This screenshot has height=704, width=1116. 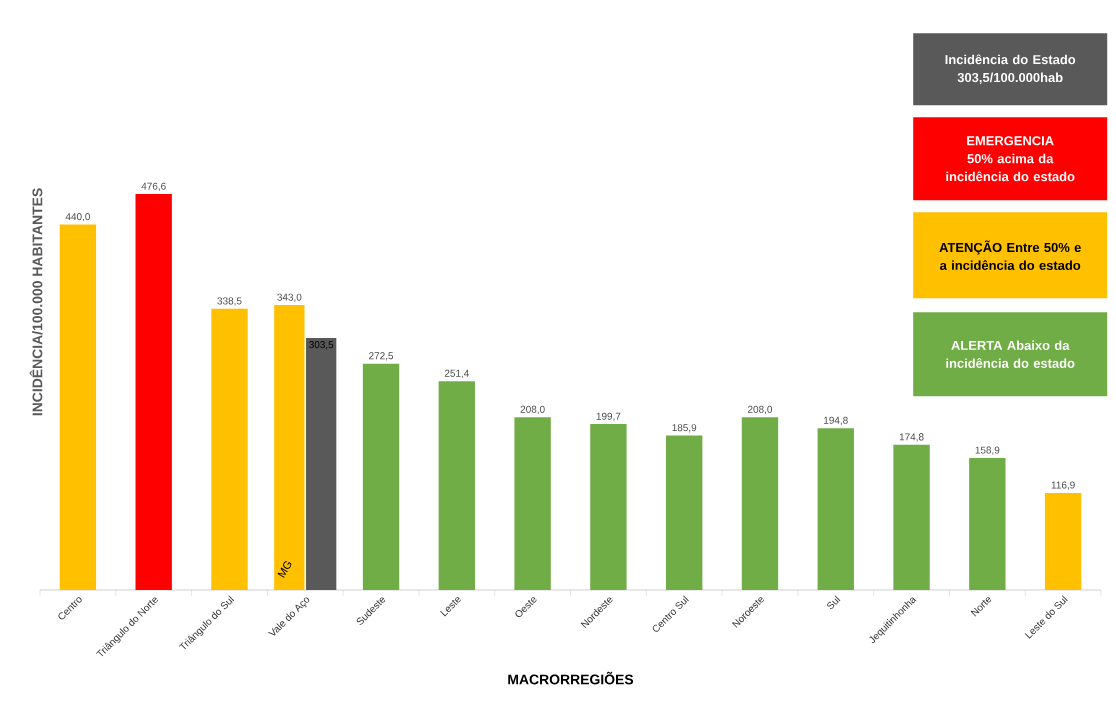 I want to click on data-label: 174,8, so click(x=911, y=437).